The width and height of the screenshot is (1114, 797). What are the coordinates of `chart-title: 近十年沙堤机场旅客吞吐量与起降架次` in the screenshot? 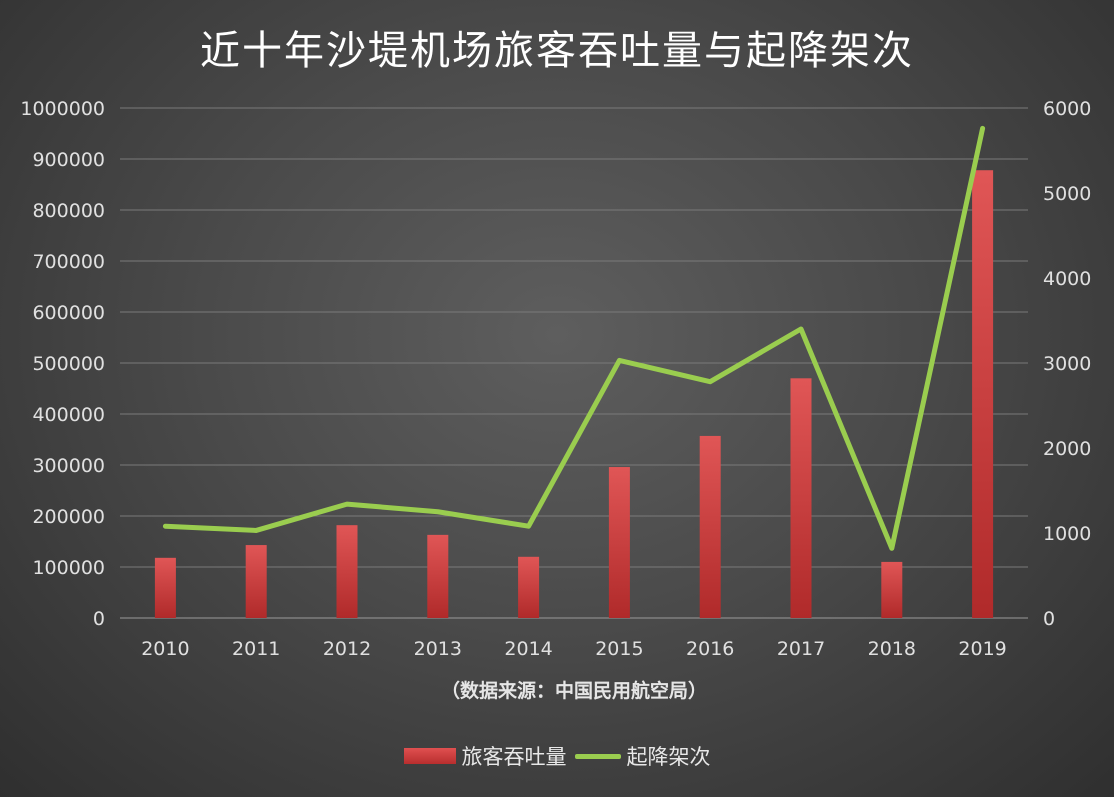 It's located at (557, 51).